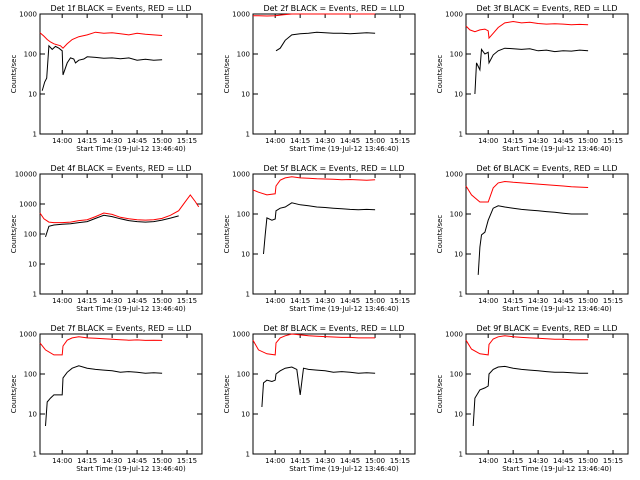 The height and width of the screenshot is (480, 640). Describe the element at coordinates (375, 141) in the screenshot. I see `panel-2-xtick-label: 15:00` at that location.